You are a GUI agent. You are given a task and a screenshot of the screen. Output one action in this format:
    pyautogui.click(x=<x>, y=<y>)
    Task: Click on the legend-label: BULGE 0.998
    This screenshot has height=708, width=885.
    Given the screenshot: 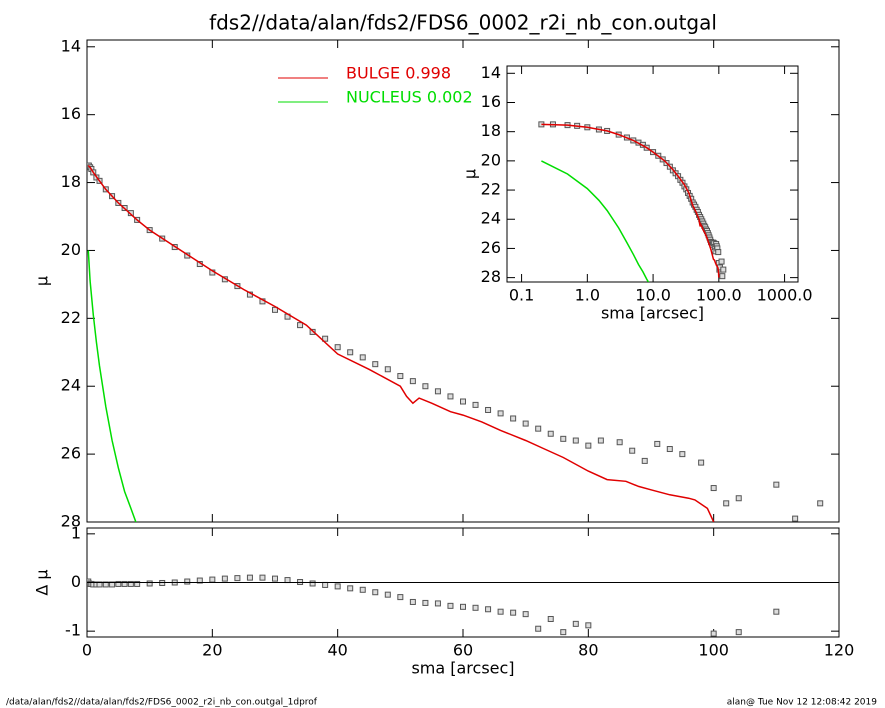 What is the action you would take?
    pyautogui.click(x=398, y=73)
    